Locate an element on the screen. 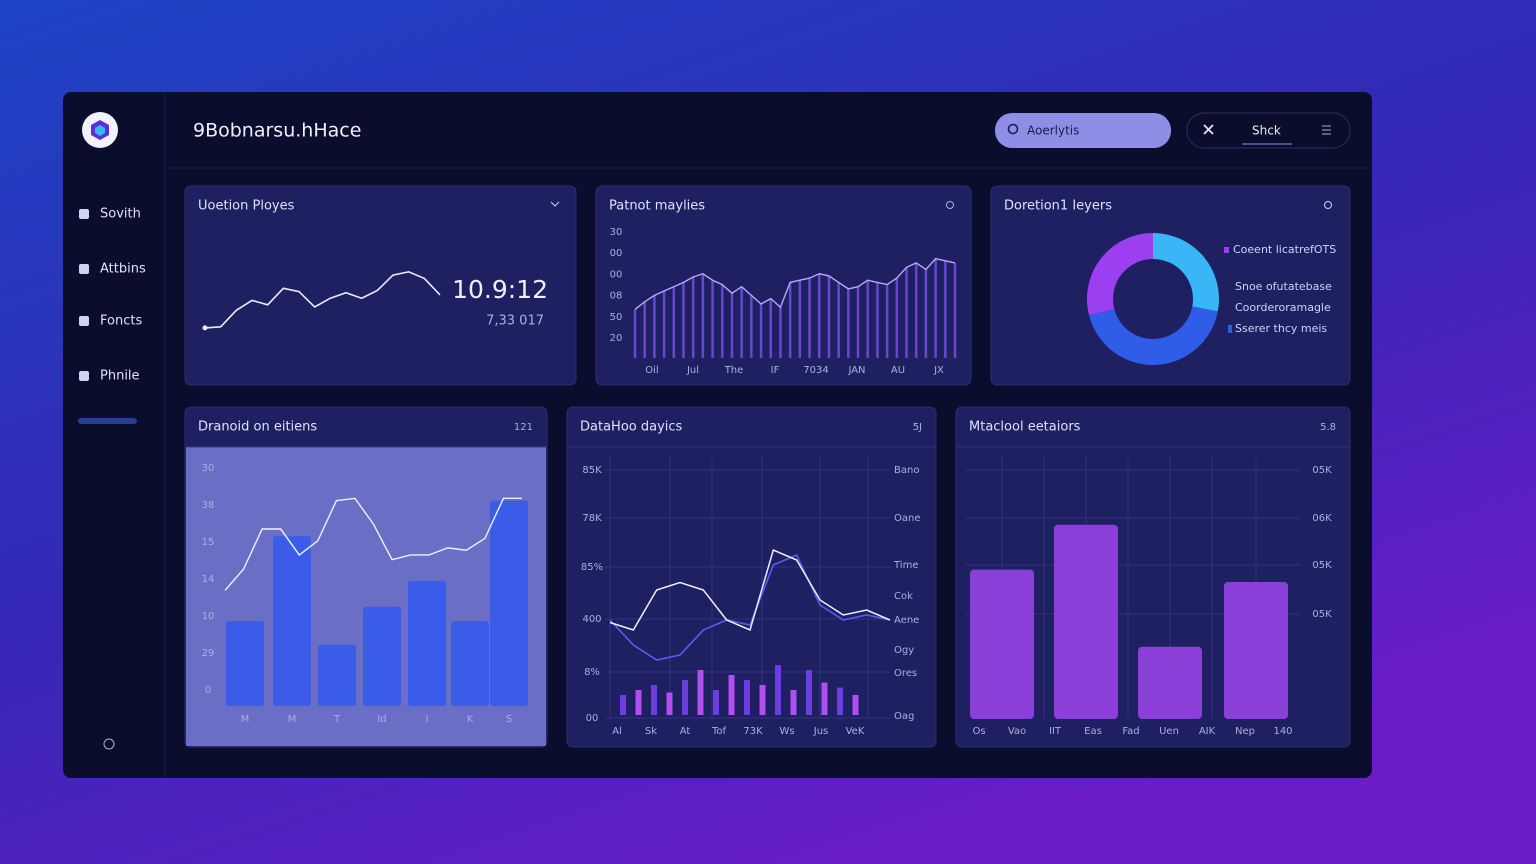  legend-item: Sserer thcy meis is located at coordinates (1281, 328).